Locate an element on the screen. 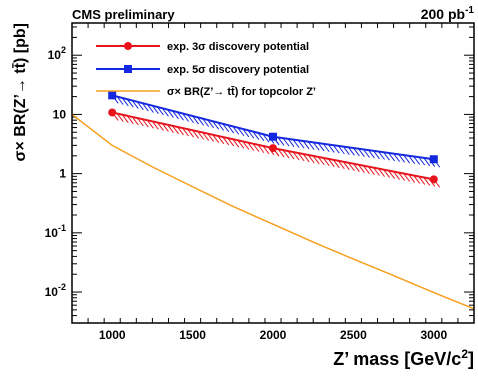 This screenshot has width=478, height=376. header-right-label: 200 pb-1 is located at coordinates (448, 13).